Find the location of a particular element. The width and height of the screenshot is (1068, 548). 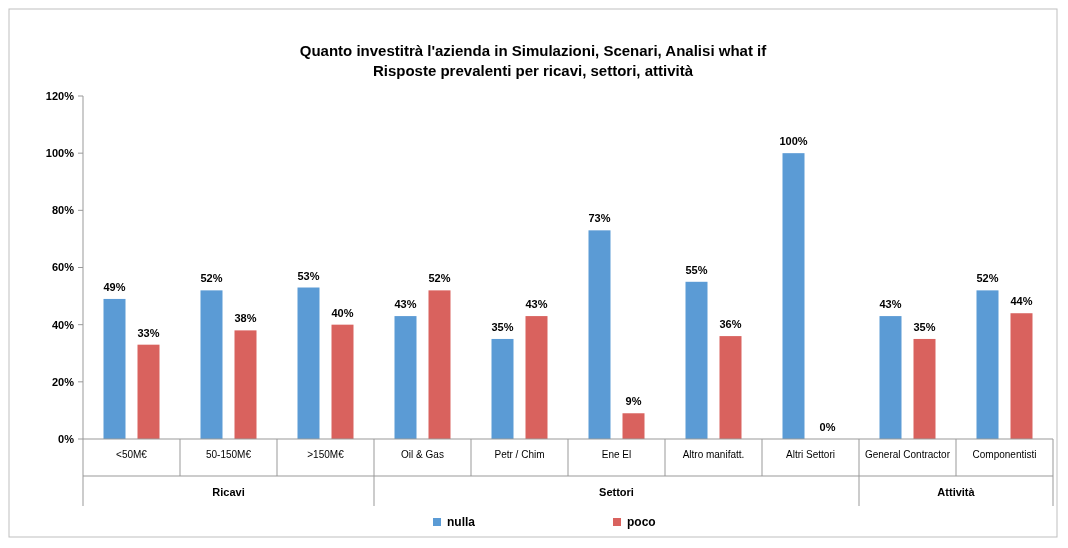

text: 49% is located at coordinates (114, 286).